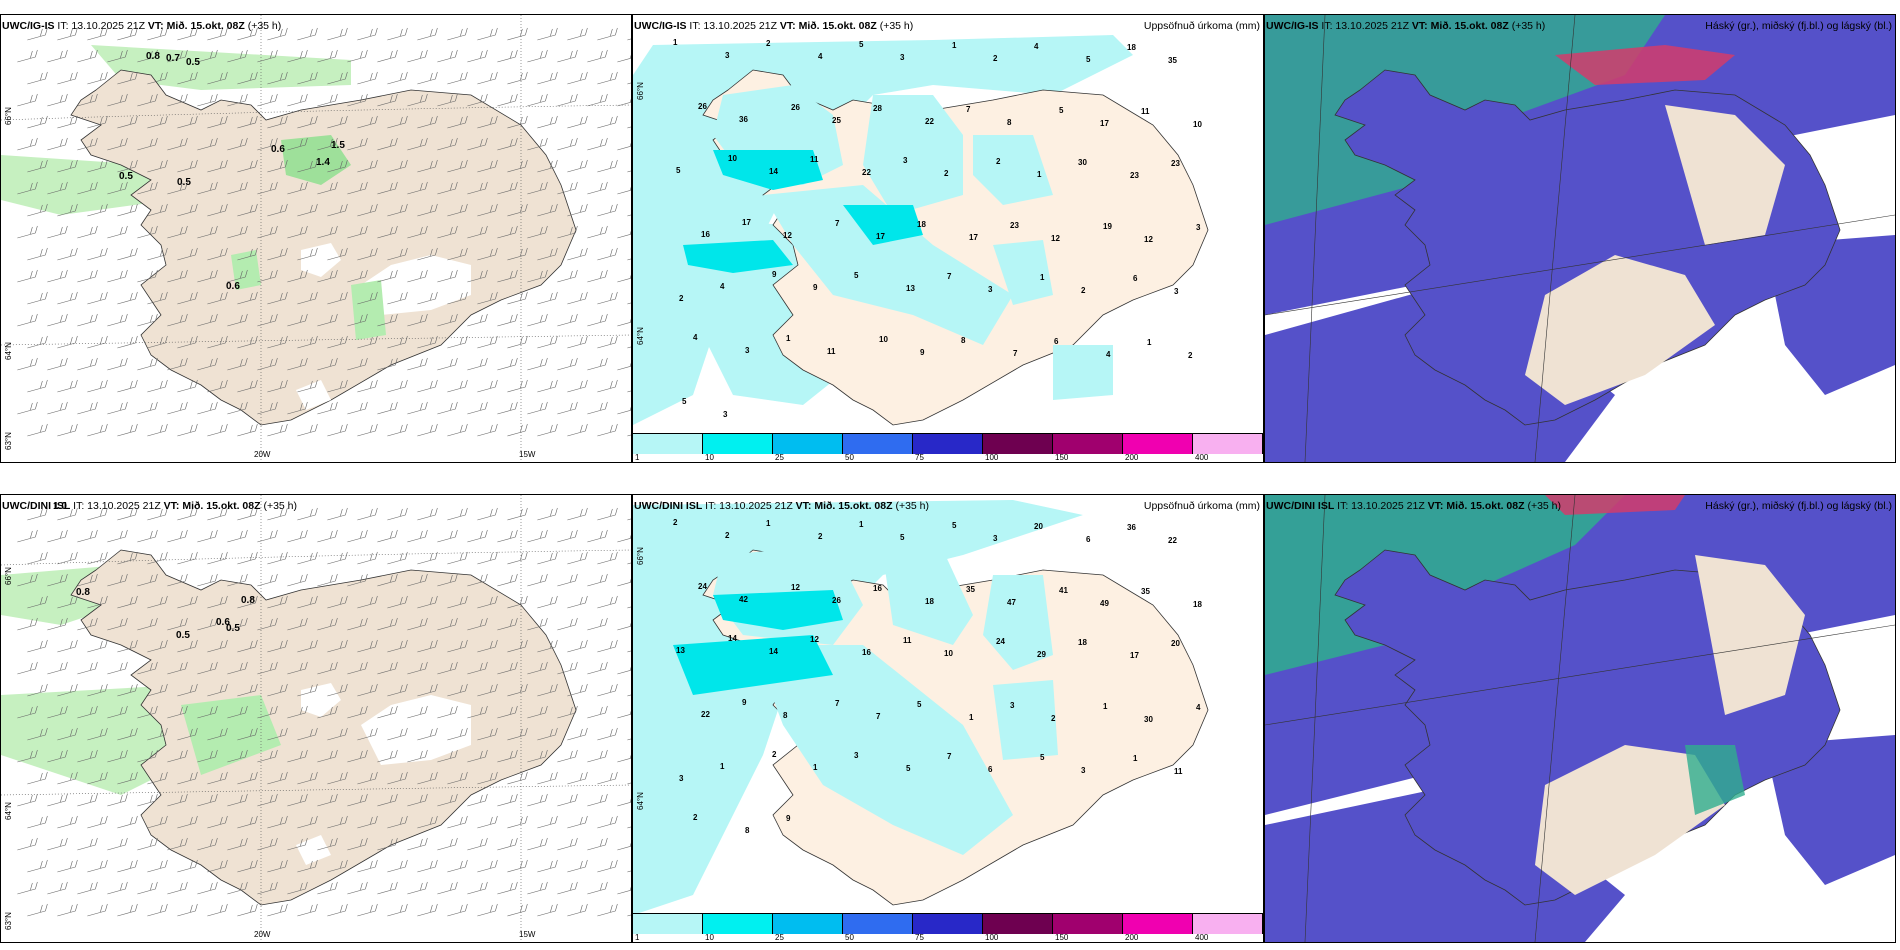  Describe the element at coordinates (1088, 59) in the screenshot. I see `precip-value-label: 5` at that location.